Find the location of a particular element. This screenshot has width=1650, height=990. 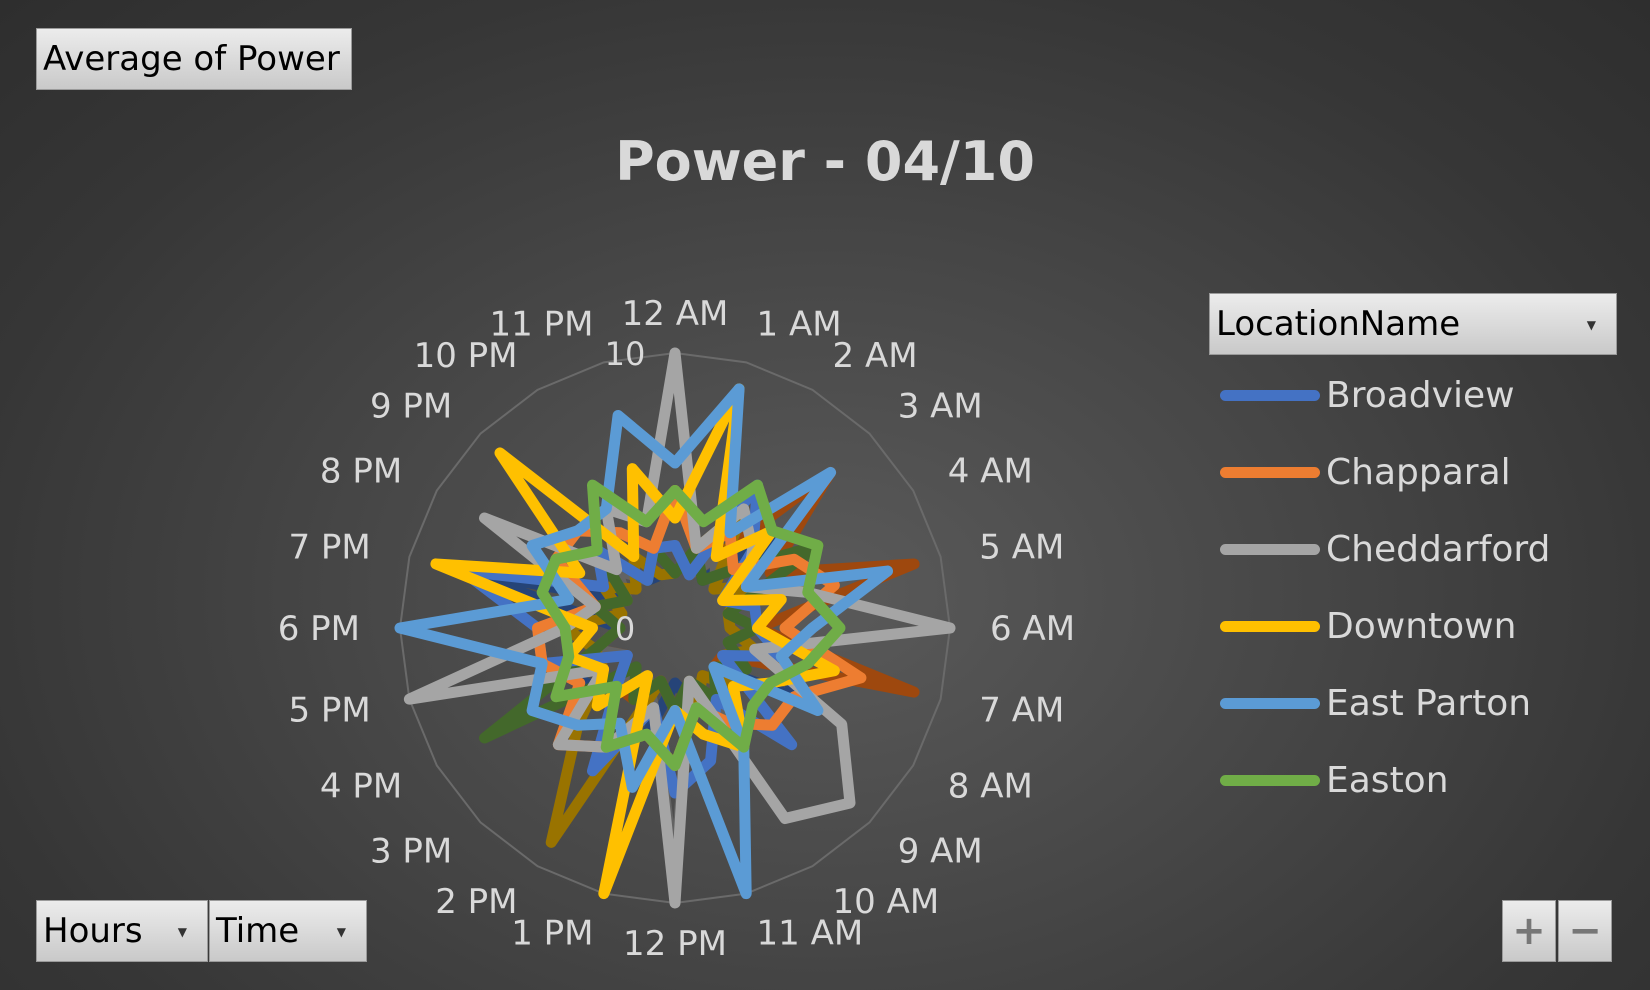

legend-label: Downtown is located at coordinates (1421, 626).